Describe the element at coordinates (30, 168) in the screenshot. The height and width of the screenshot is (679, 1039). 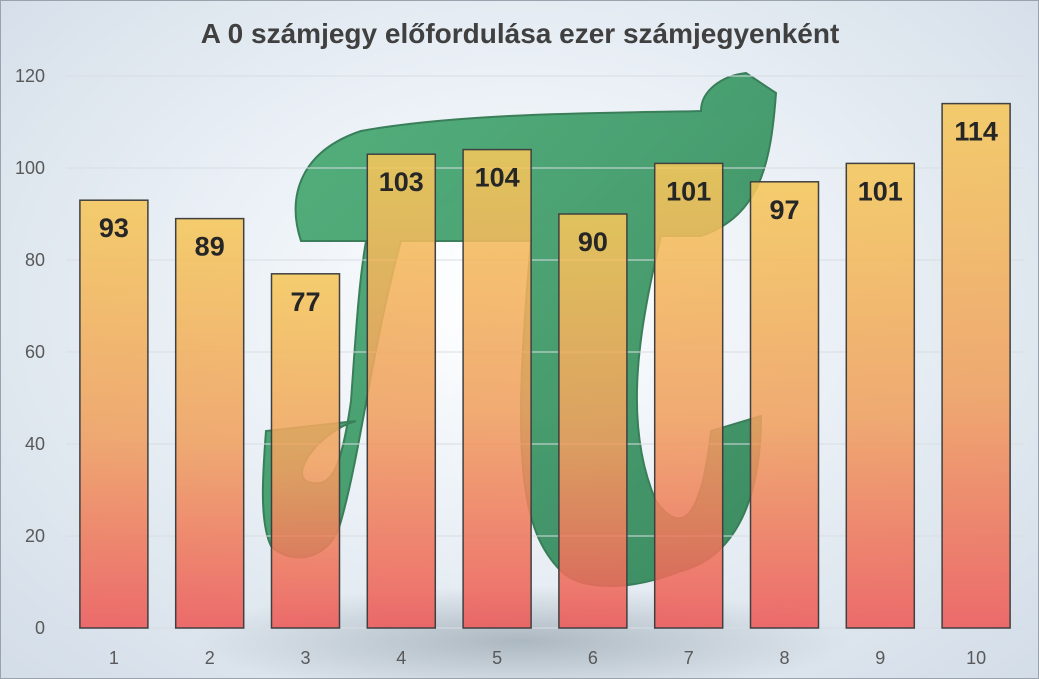
I see `y-tick-label: 100` at that location.